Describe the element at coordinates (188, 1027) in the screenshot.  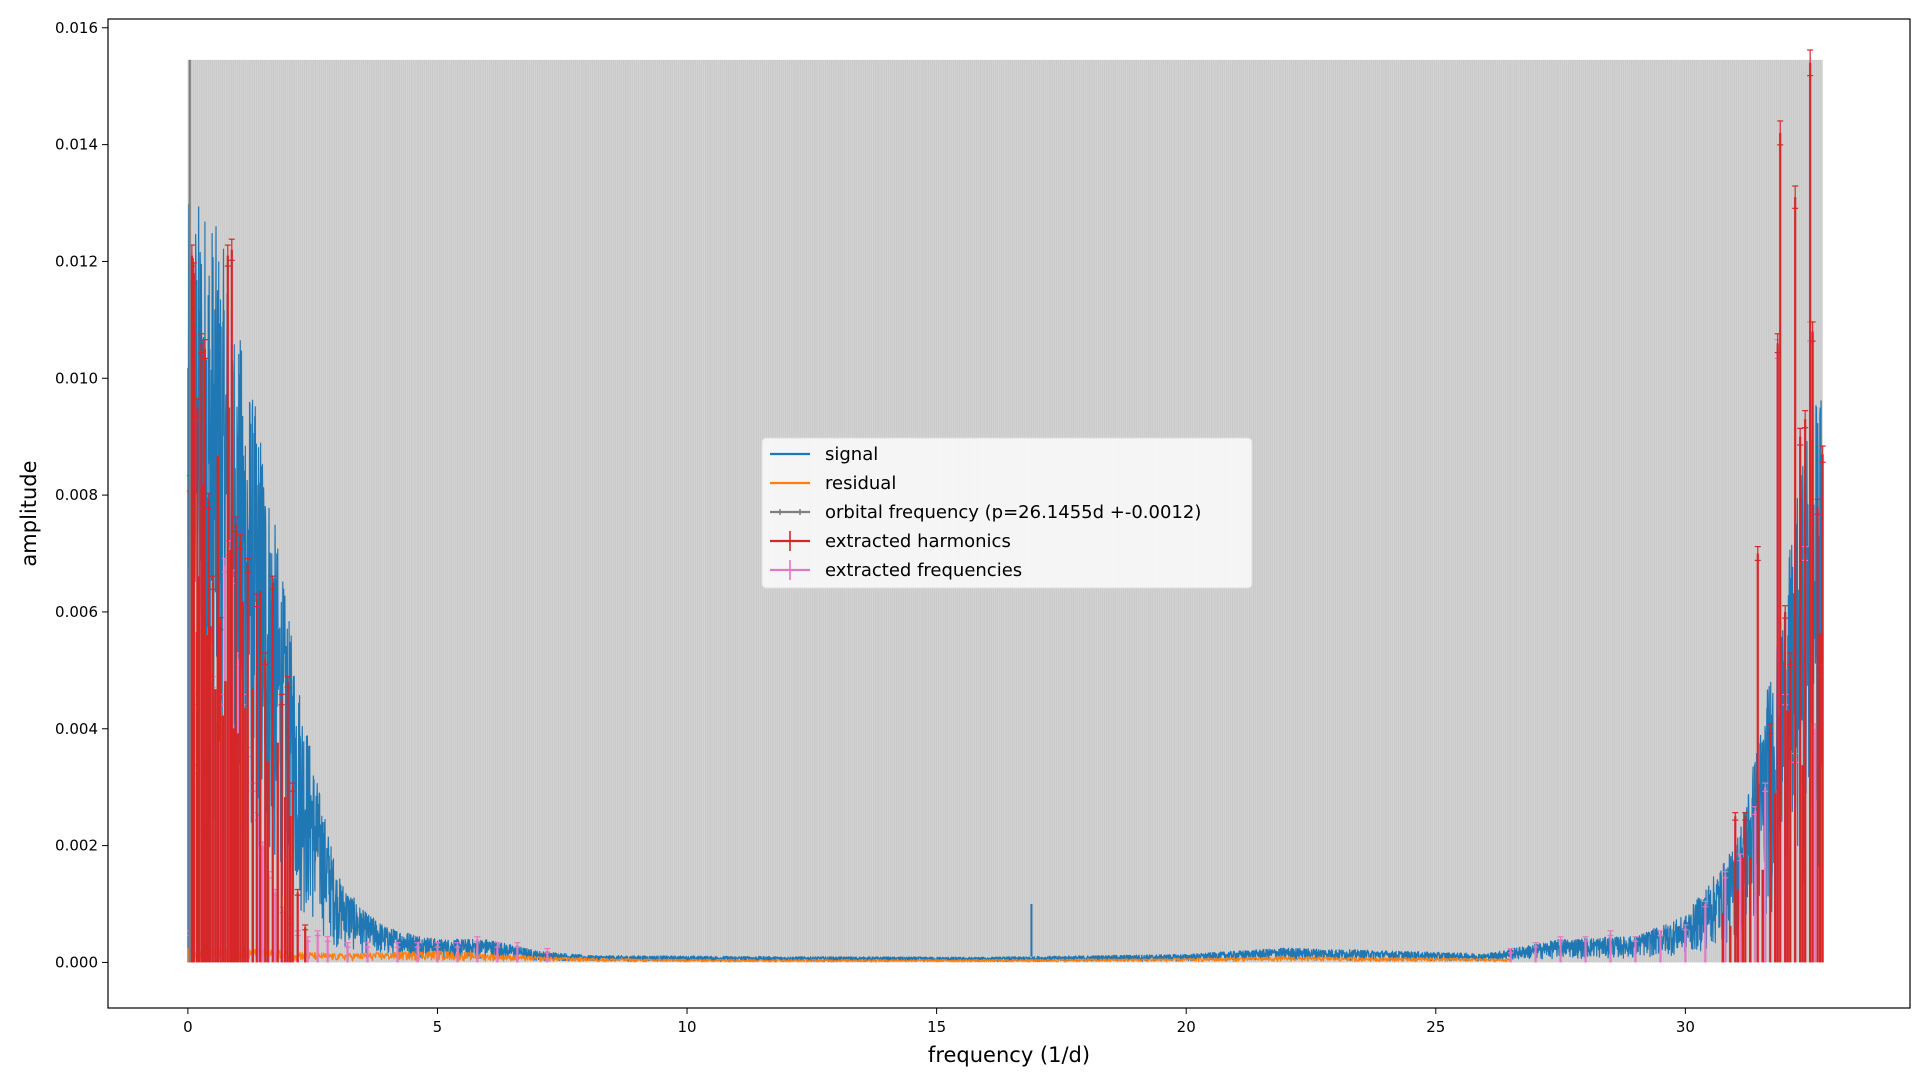
I see `x-tick-label: 0` at that location.